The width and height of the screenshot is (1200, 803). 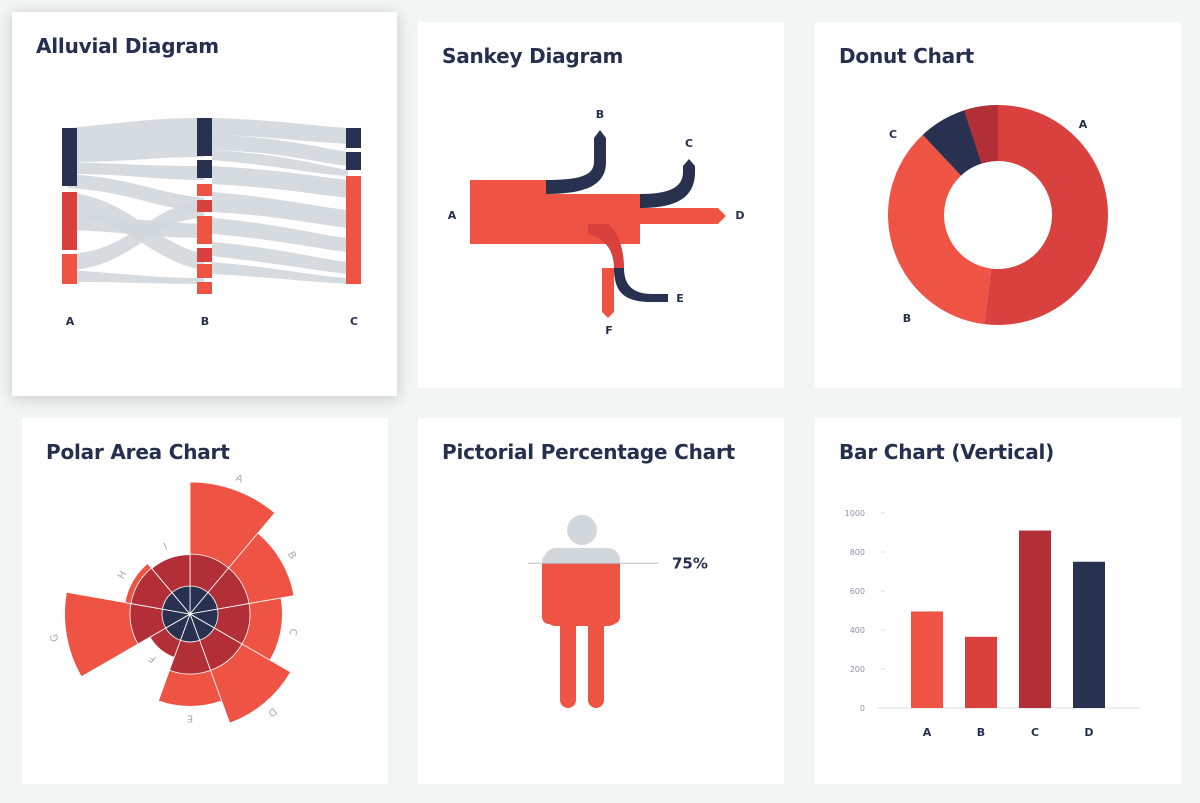 I want to click on sankey-node-label: D, so click(x=739, y=215).